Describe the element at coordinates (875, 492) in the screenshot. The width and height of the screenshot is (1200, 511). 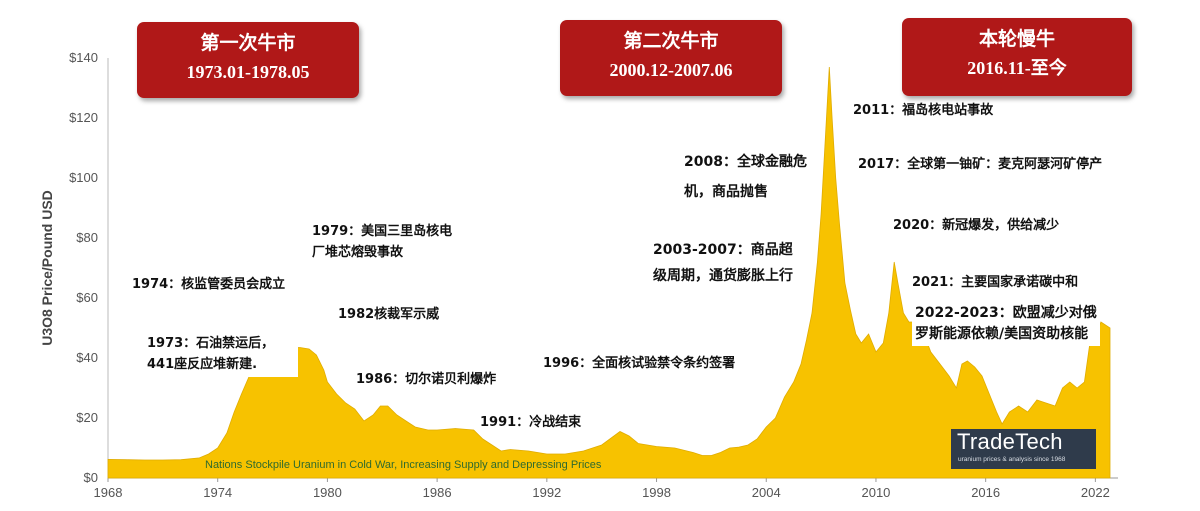
I see `x-tick-label: 2010` at that location.